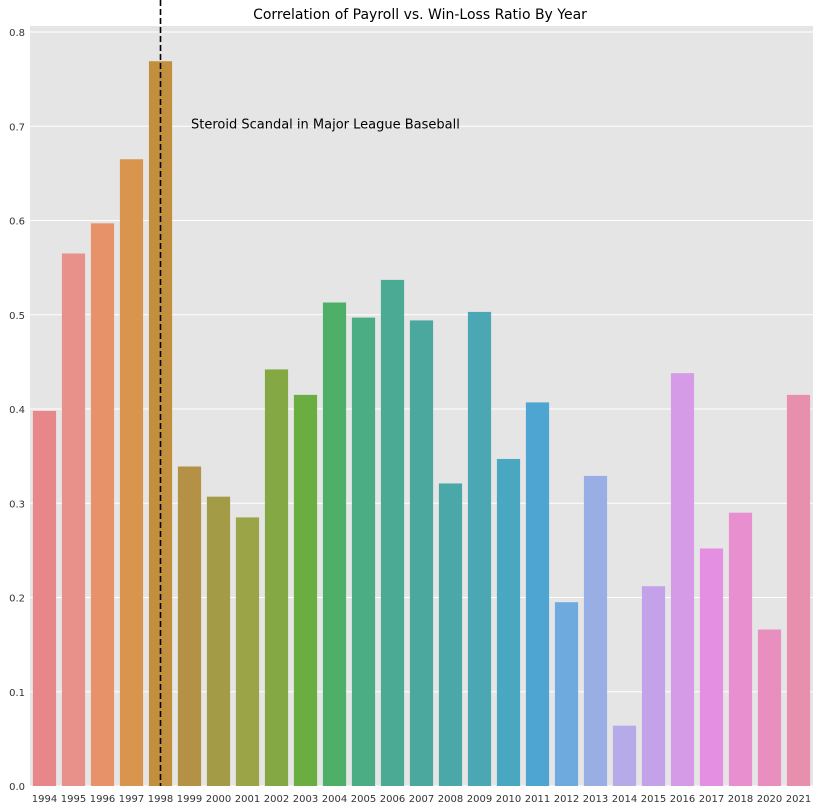  What do you see at coordinates (624, 755) in the screenshot?
I see `bar-2014` at bounding box center [624, 755].